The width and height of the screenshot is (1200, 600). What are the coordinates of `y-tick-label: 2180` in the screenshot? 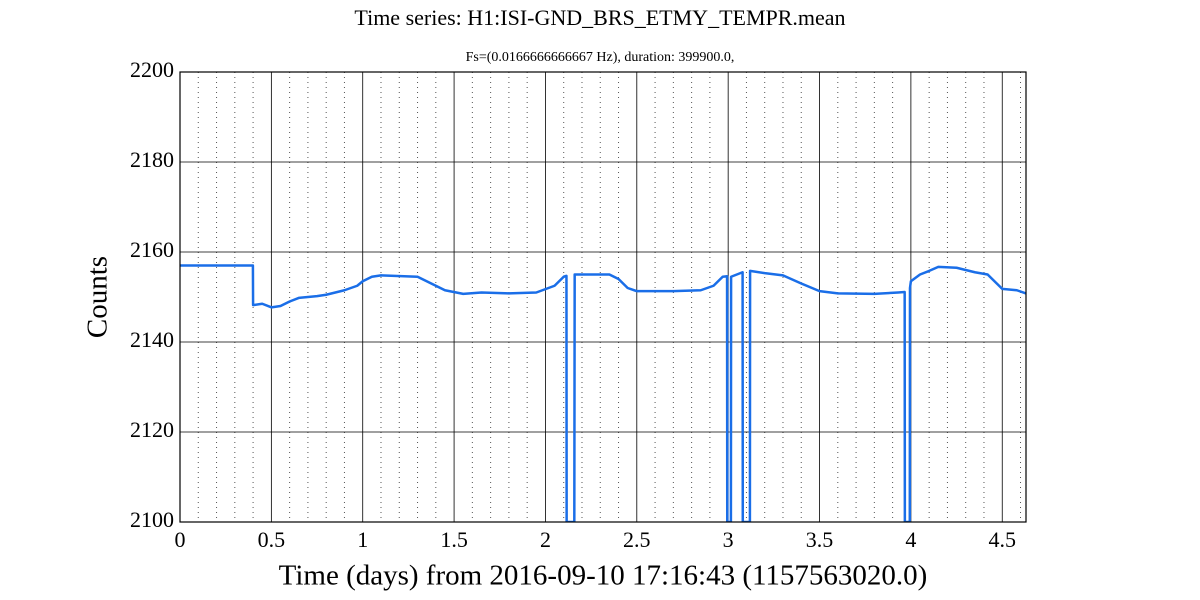 It's located at (152, 159).